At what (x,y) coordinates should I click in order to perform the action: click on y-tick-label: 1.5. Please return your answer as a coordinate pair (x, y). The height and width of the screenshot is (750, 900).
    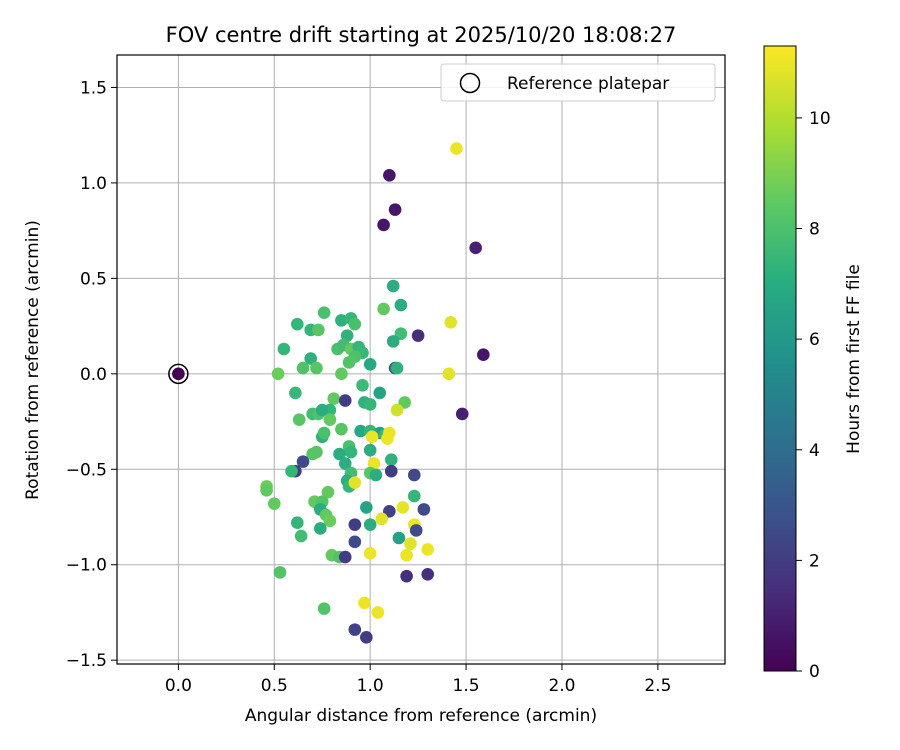
    Looking at the image, I should click on (93, 88).